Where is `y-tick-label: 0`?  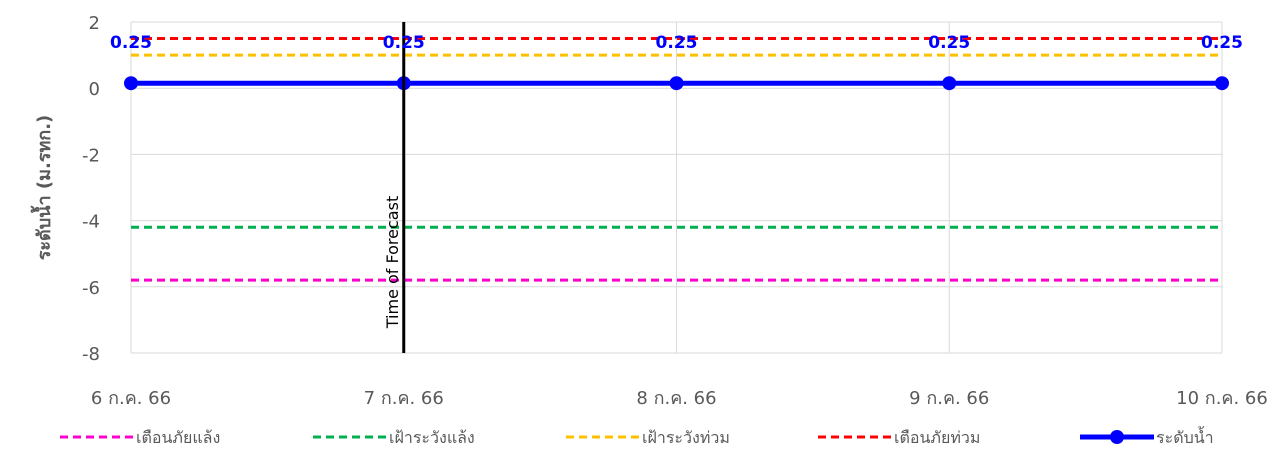 y-tick-label: 0 is located at coordinates (94, 89).